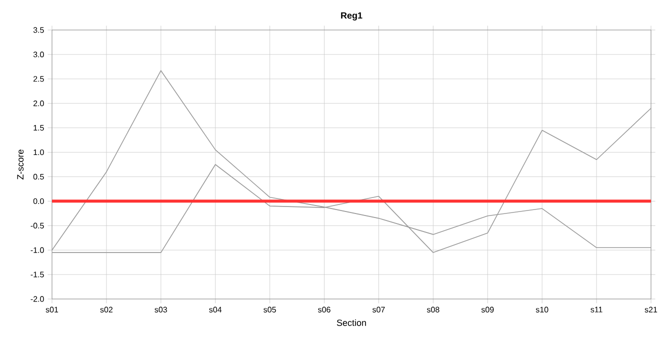  Describe the element at coordinates (52, 309) in the screenshot. I see `x-tick-label: s01` at that location.